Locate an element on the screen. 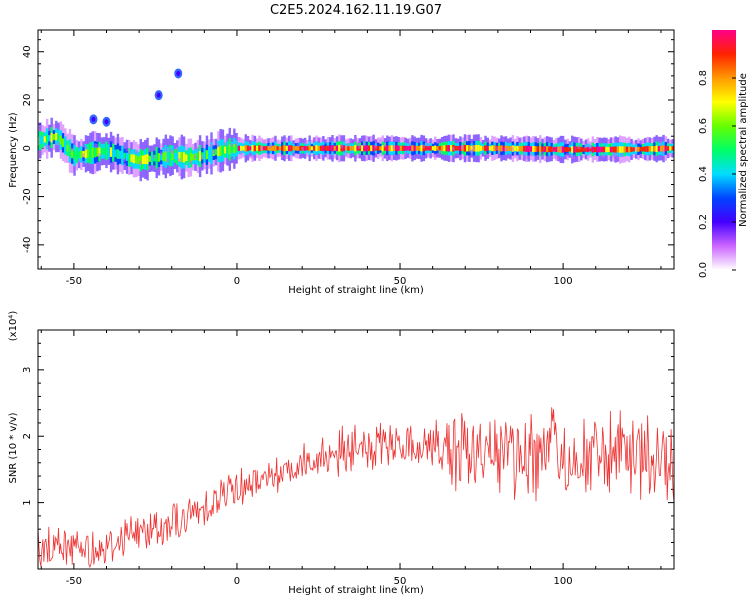  spectrogram-blob-core is located at coordinates (93, 119).